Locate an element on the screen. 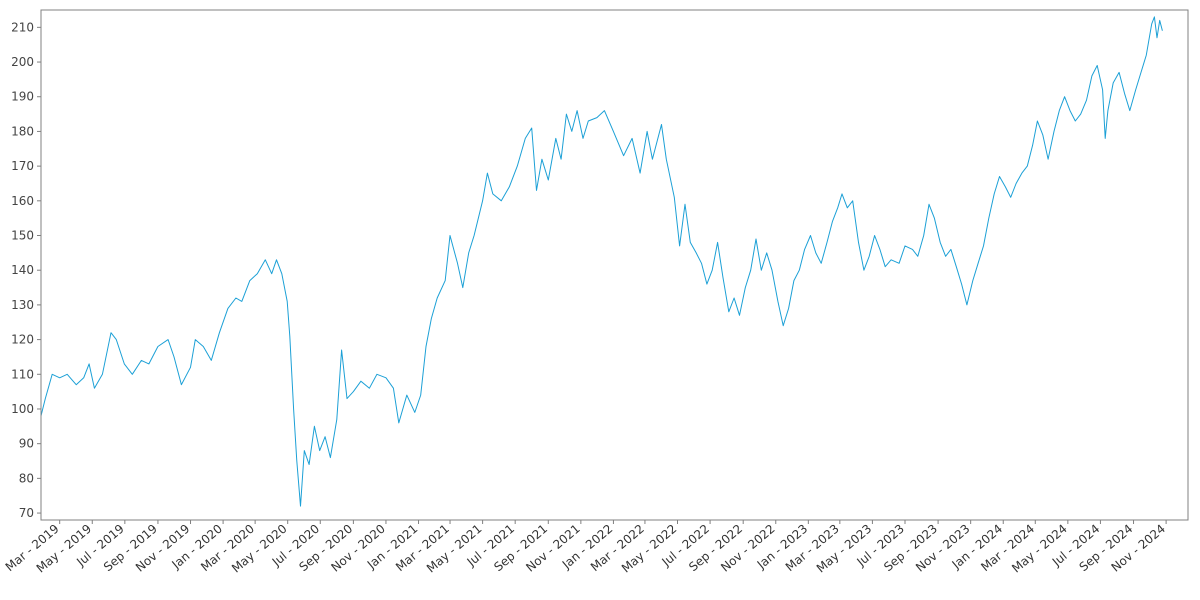  y-tick-label: 80 is located at coordinates (26, 478).